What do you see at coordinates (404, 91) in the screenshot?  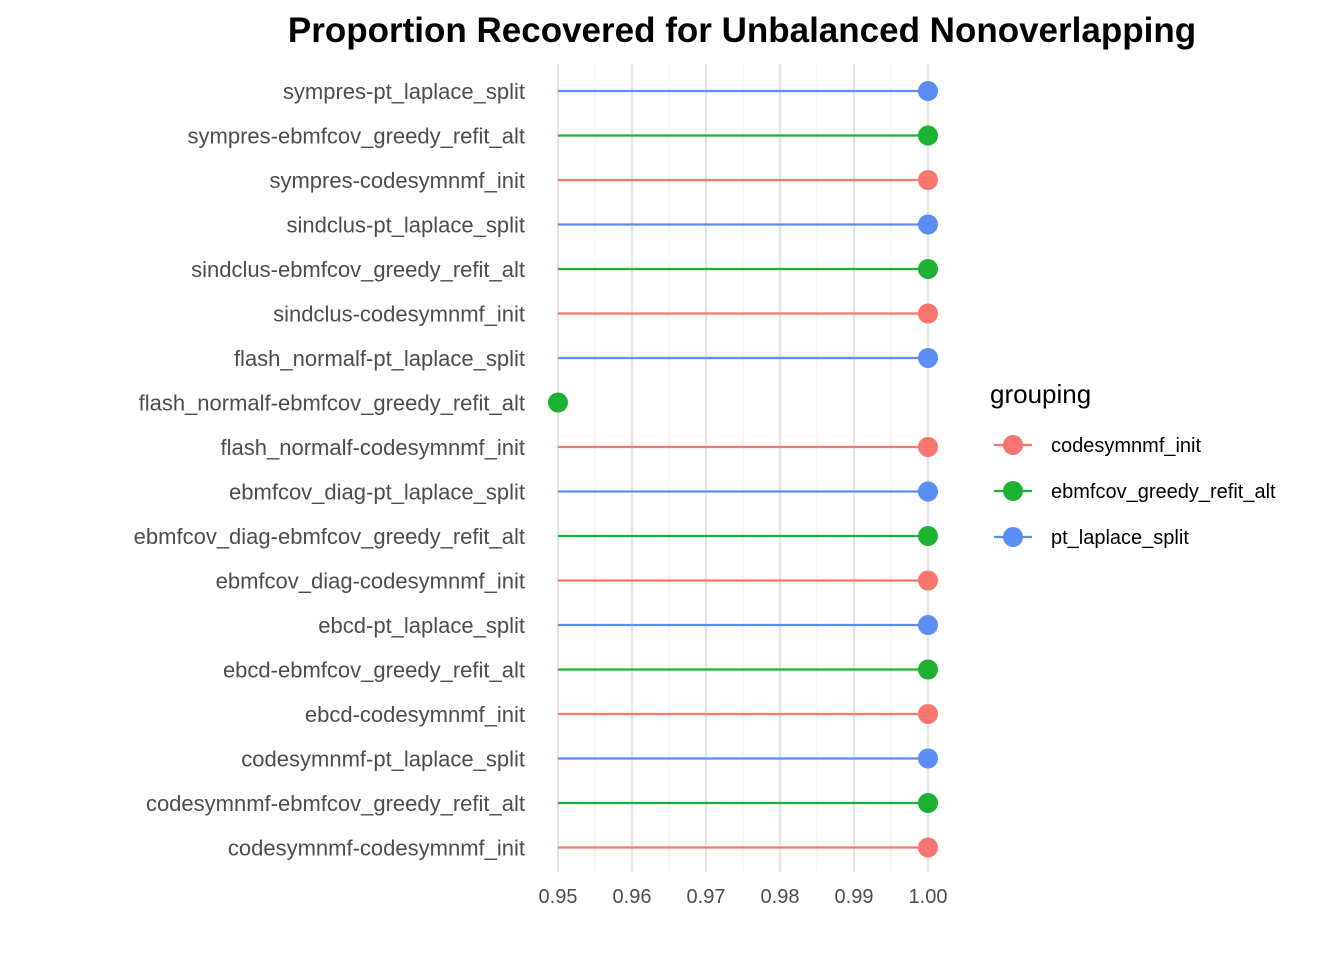 I see `y-tick-label: sympres-pt_laplace_split` at bounding box center [404, 91].